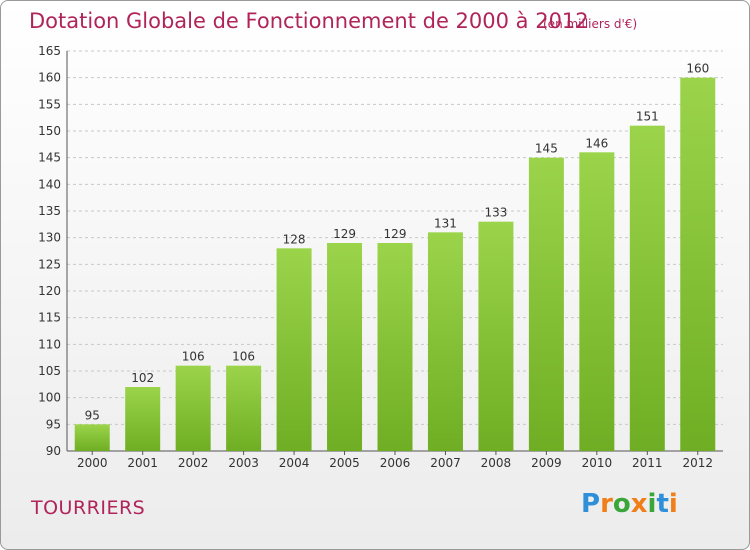 The width and height of the screenshot is (750, 550). What do you see at coordinates (597, 302) in the screenshot?
I see `bar-2010` at bounding box center [597, 302].